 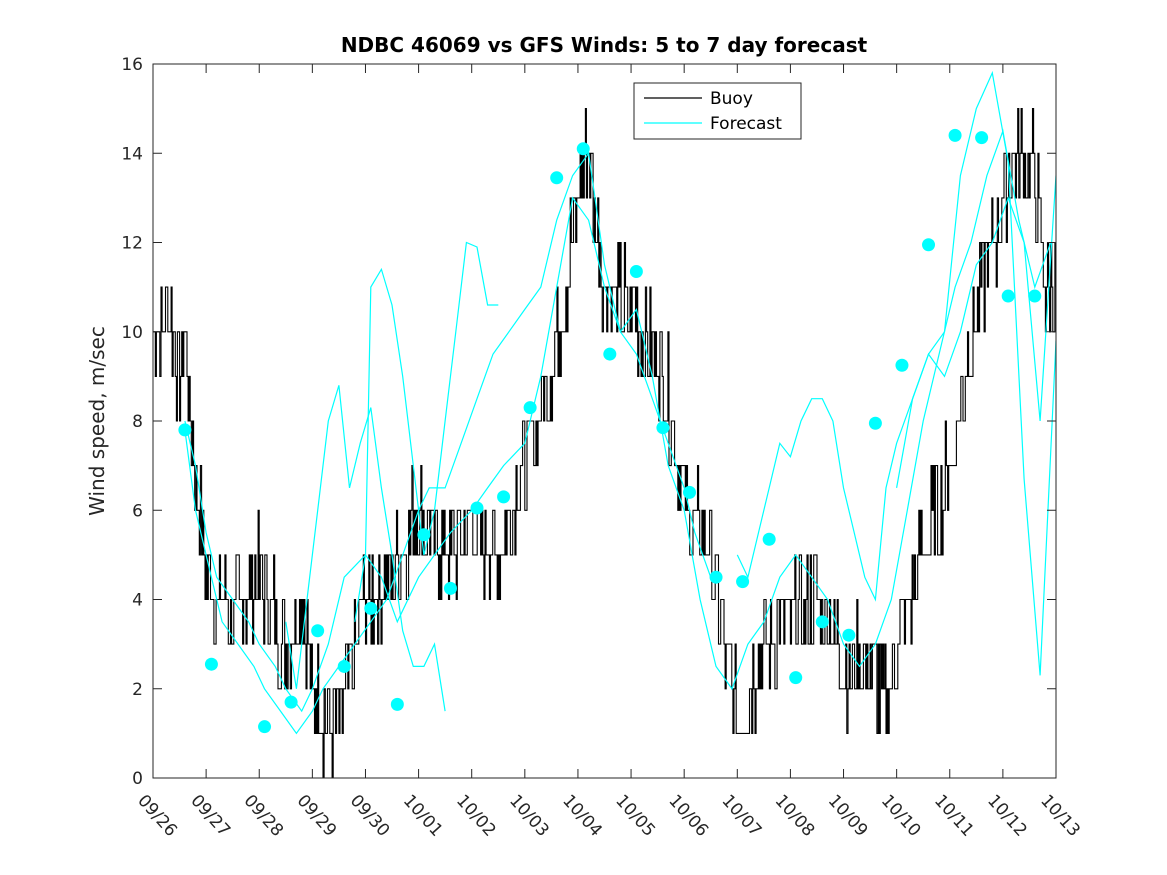 I want to click on legend: Buoy Forecast, so click(x=717, y=111).